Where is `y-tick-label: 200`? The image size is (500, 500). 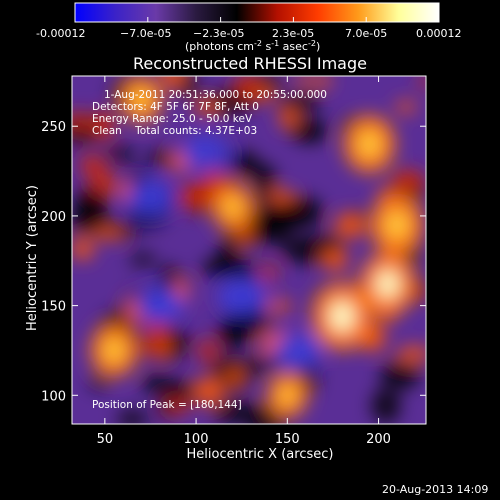 y-tick-label: 200 is located at coordinates (53, 217).